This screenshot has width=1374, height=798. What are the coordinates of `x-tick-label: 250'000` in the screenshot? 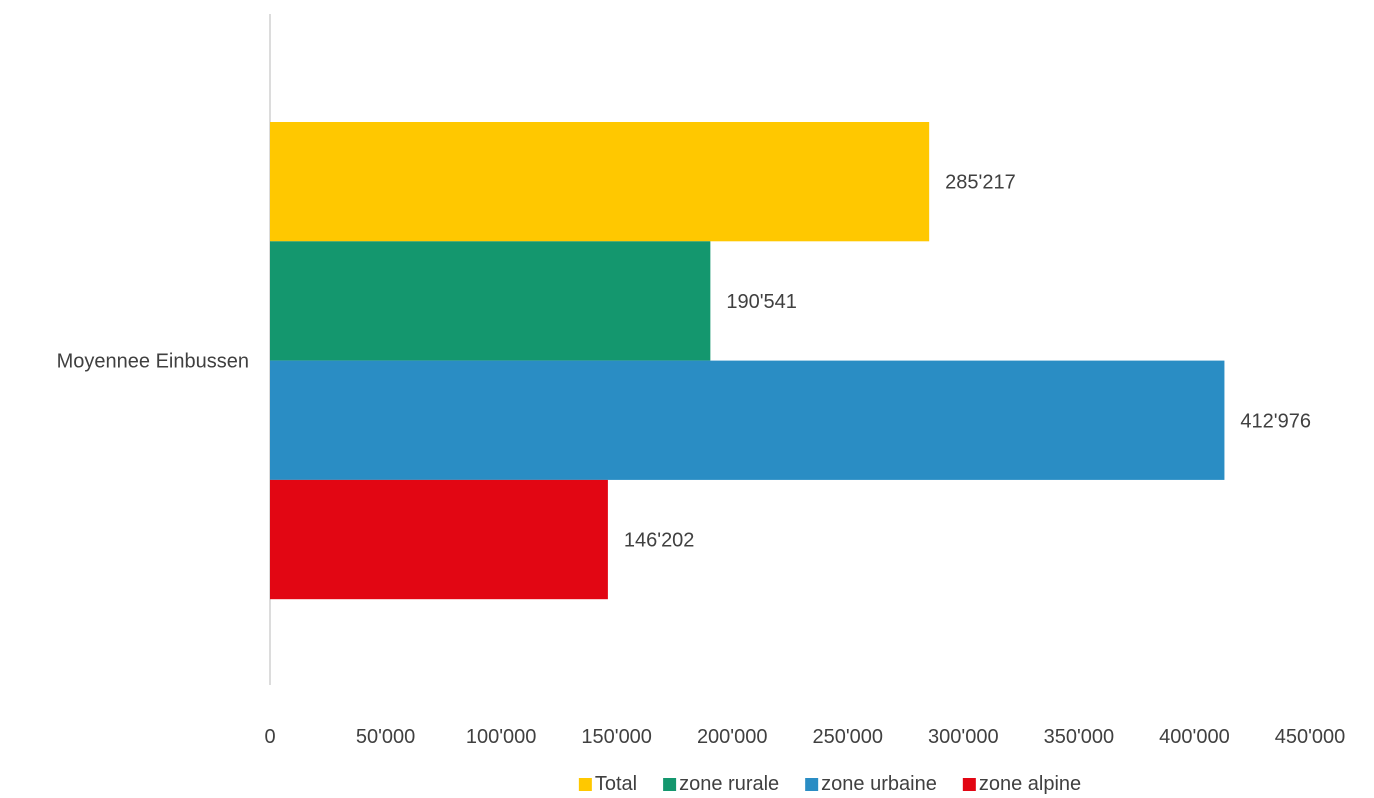 It's located at (847, 737).